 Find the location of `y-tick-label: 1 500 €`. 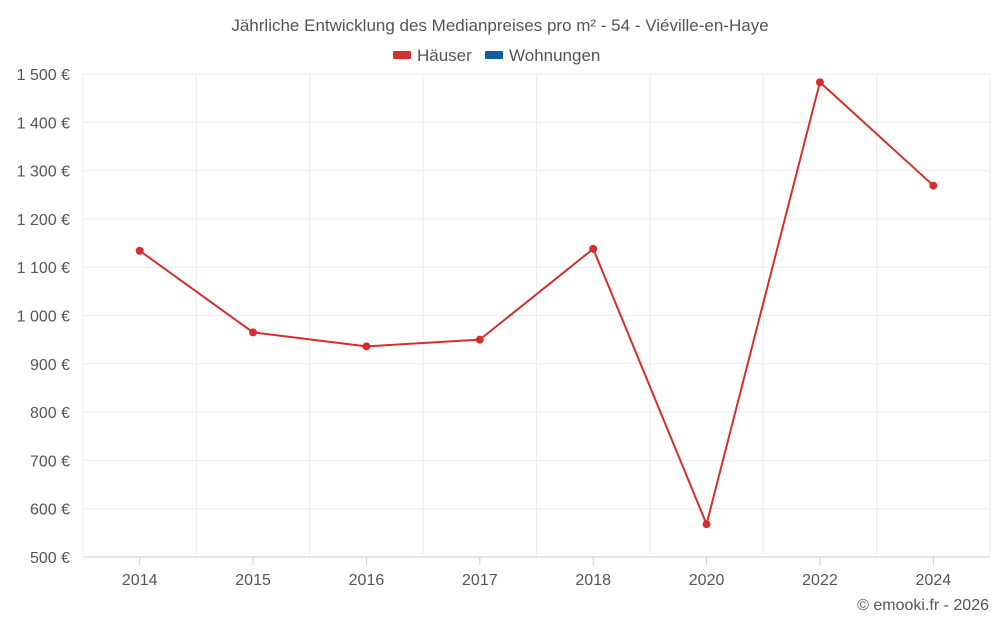

y-tick-label: 1 500 € is located at coordinates (43, 75).